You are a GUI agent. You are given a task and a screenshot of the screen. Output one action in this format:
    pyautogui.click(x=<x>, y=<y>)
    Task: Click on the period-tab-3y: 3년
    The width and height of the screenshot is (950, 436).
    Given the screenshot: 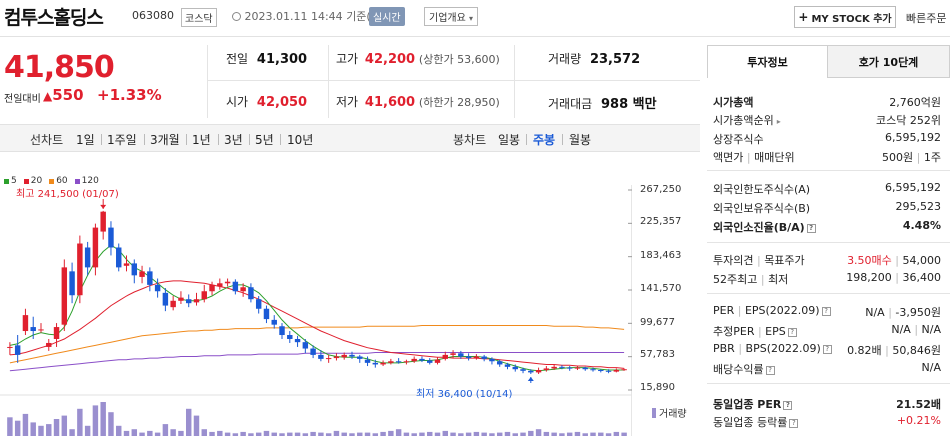 What is the action you would take?
    pyautogui.click(x=233, y=140)
    